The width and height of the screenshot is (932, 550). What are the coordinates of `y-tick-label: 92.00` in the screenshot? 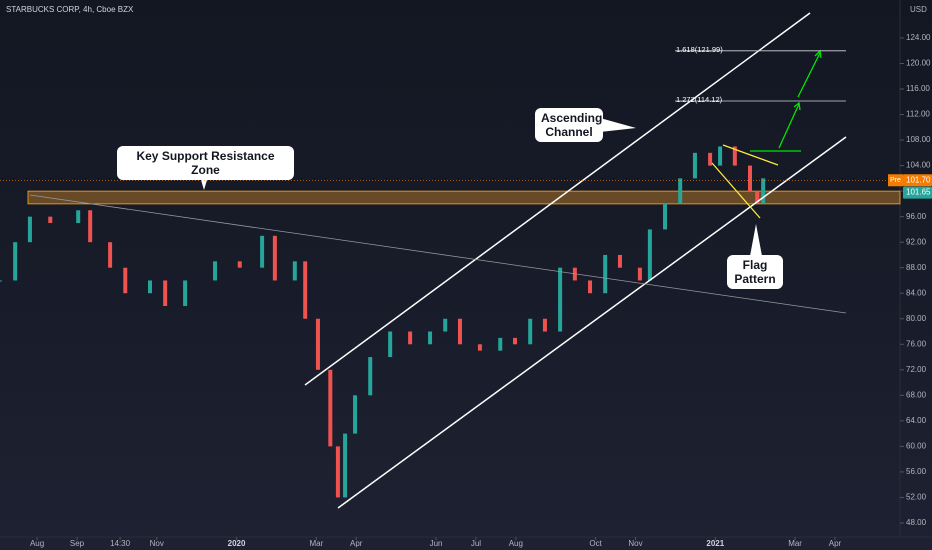 It's located at (916, 241).